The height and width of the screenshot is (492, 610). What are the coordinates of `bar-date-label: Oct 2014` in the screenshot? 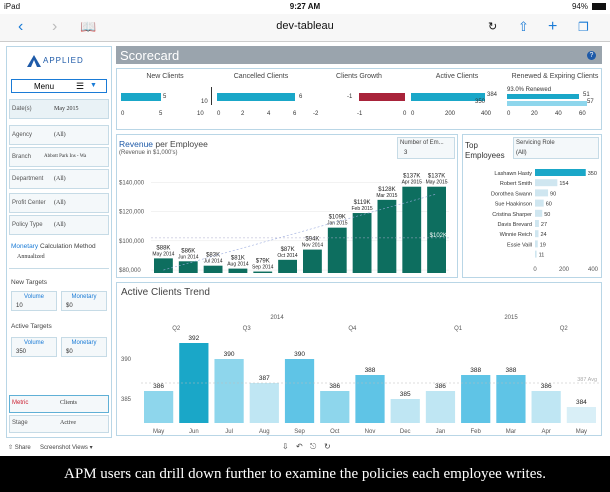 It's located at (287, 256).